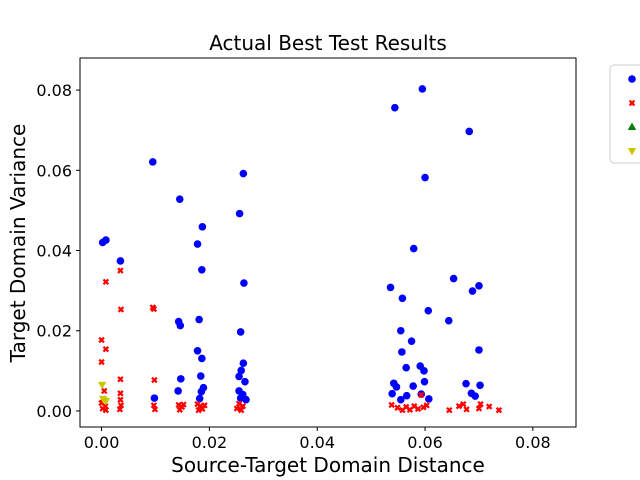 This screenshot has width=640, height=480. Describe the element at coordinates (328, 465) in the screenshot. I see `x-axis-label: Source-Target Domain Distance` at that location.